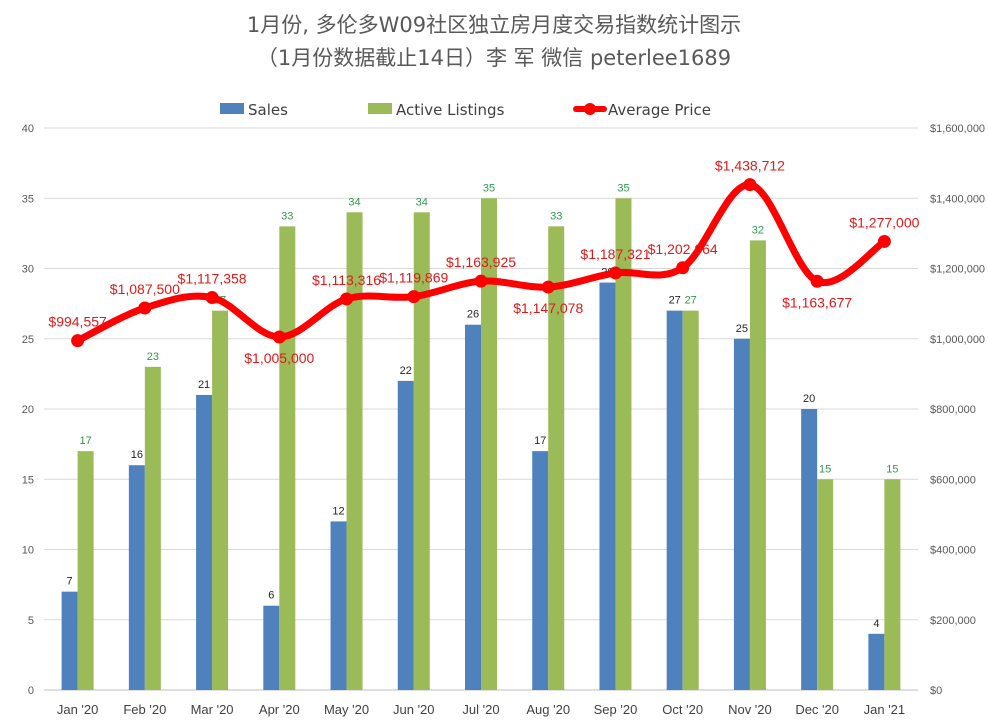 The height and width of the screenshot is (721, 988). What do you see at coordinates (354, 202) in the screenshot?
I see `listings-bar-label: 34` at bounding box center [354, 202].